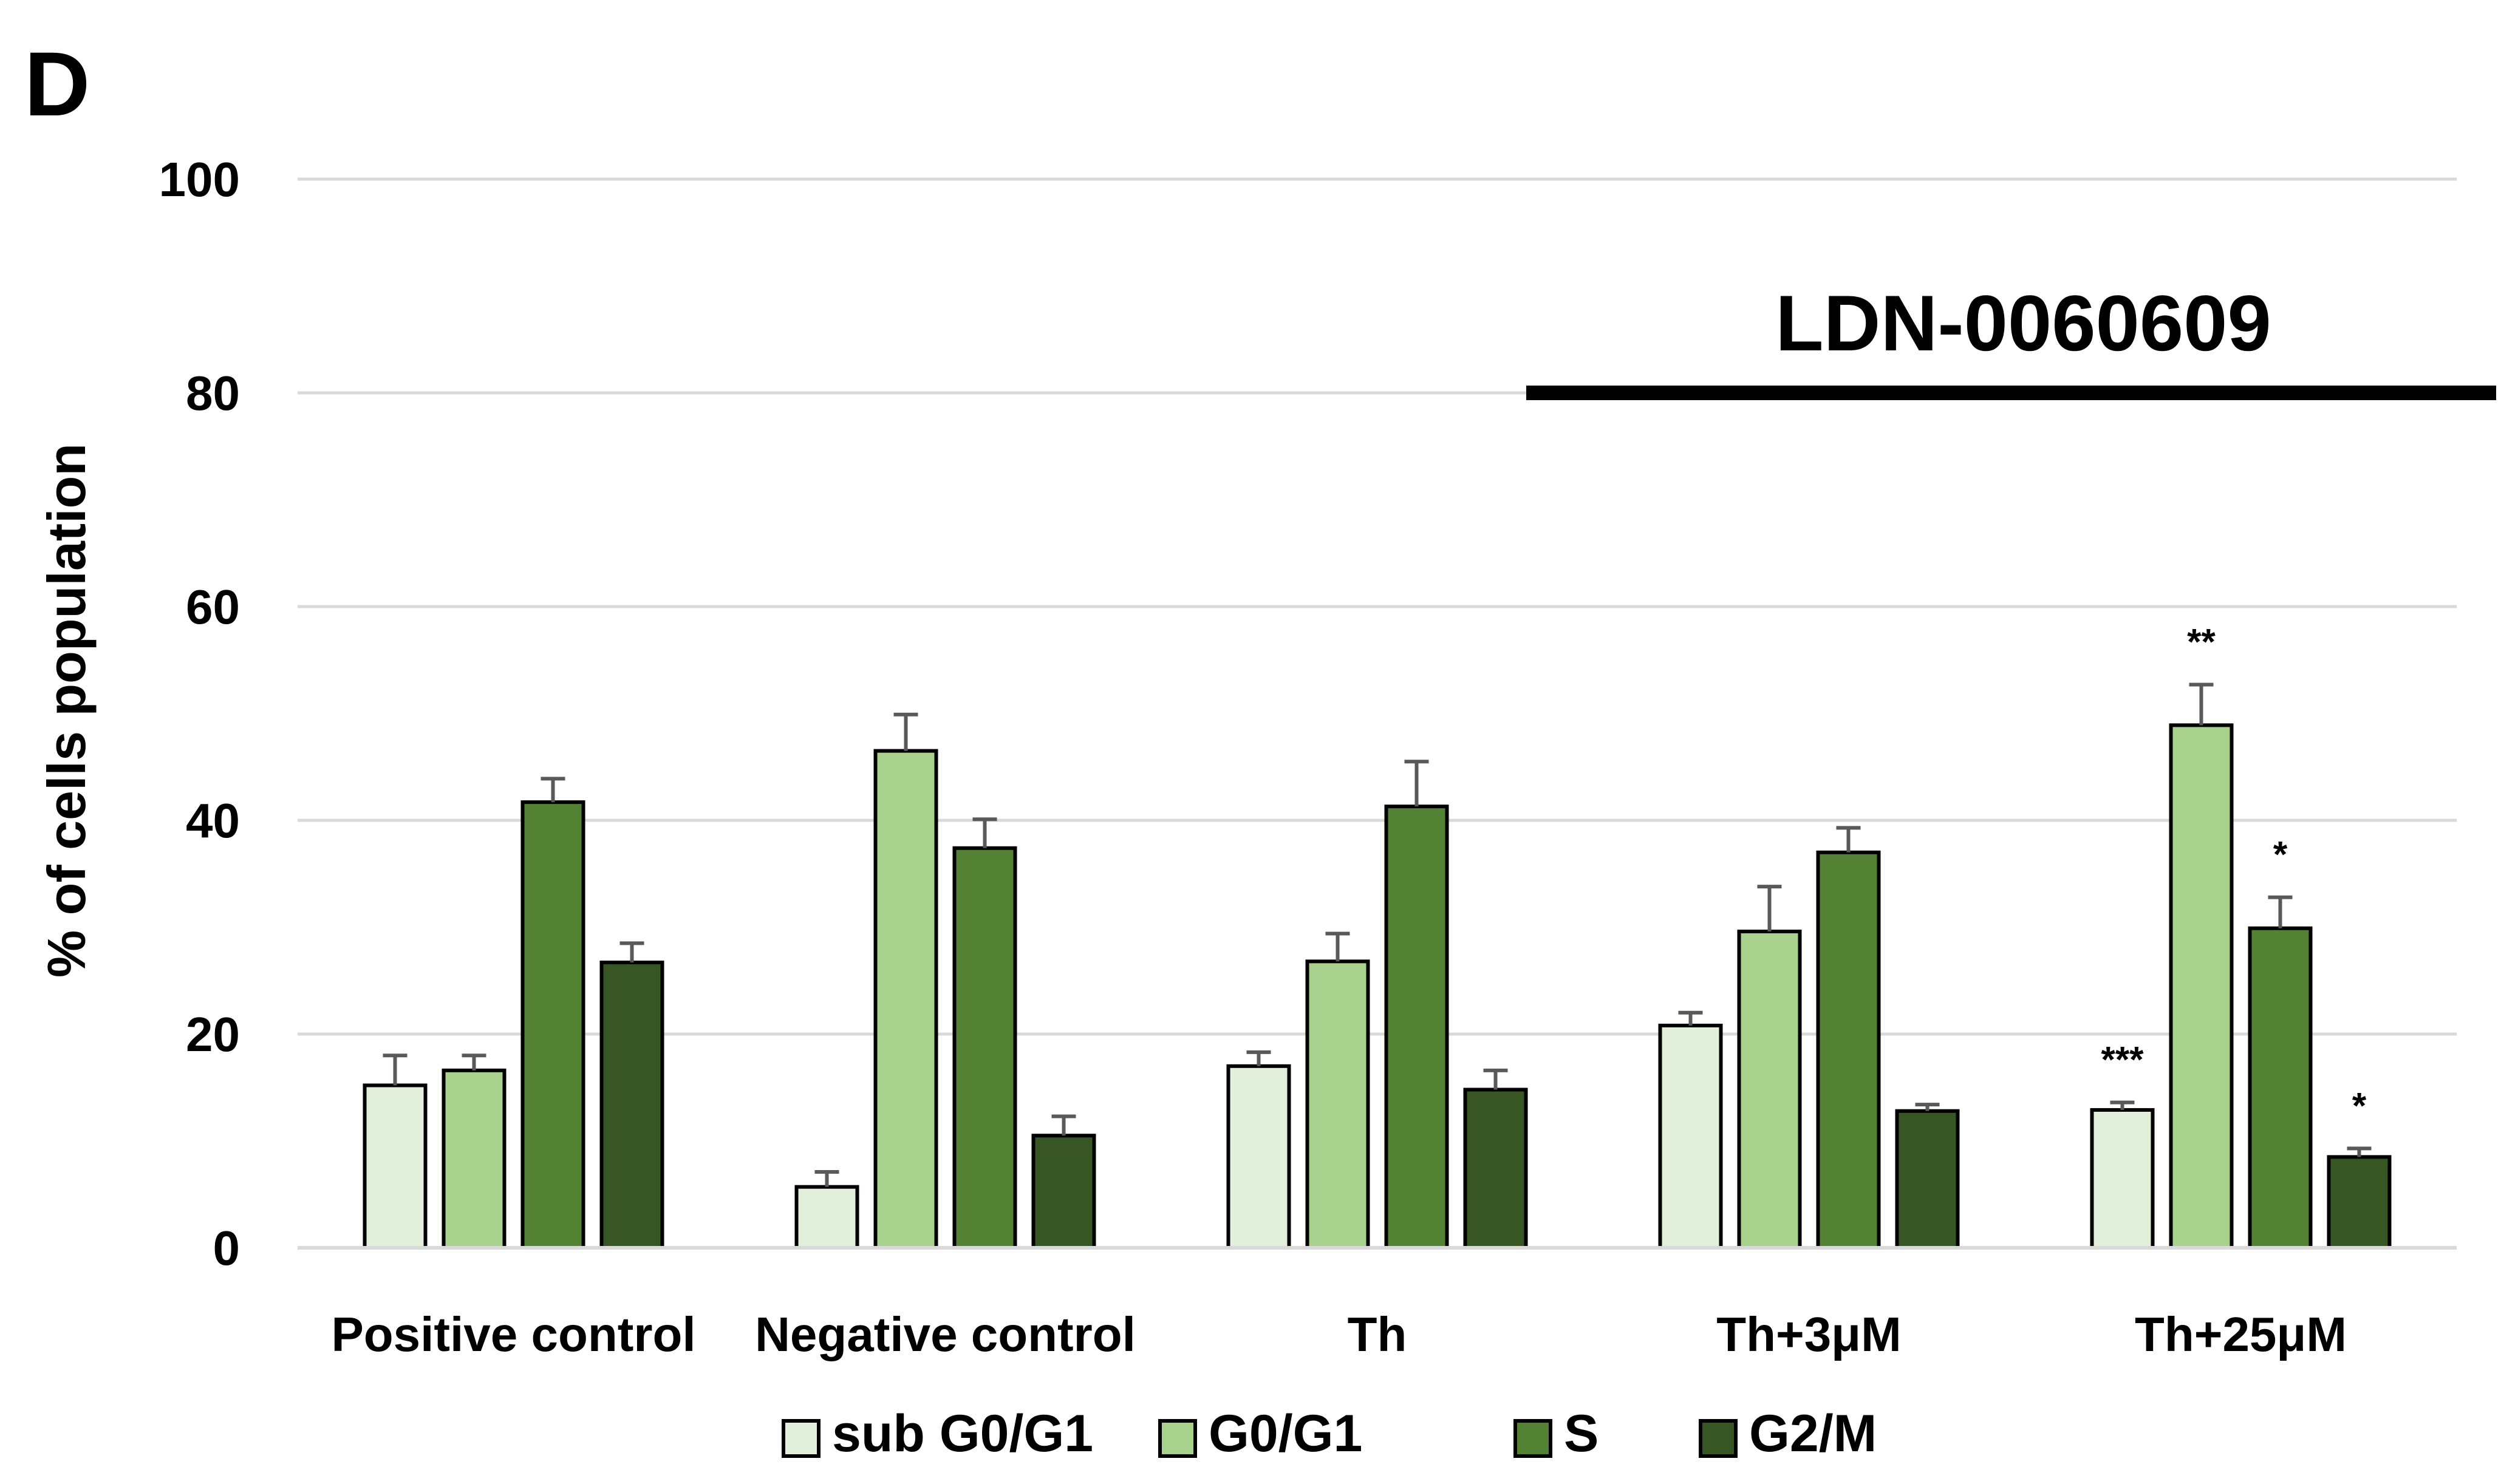  Describe the element at coordinates (2241, 1334) in the screenshot. I see `x-category-label: Th+25μM` at that location.